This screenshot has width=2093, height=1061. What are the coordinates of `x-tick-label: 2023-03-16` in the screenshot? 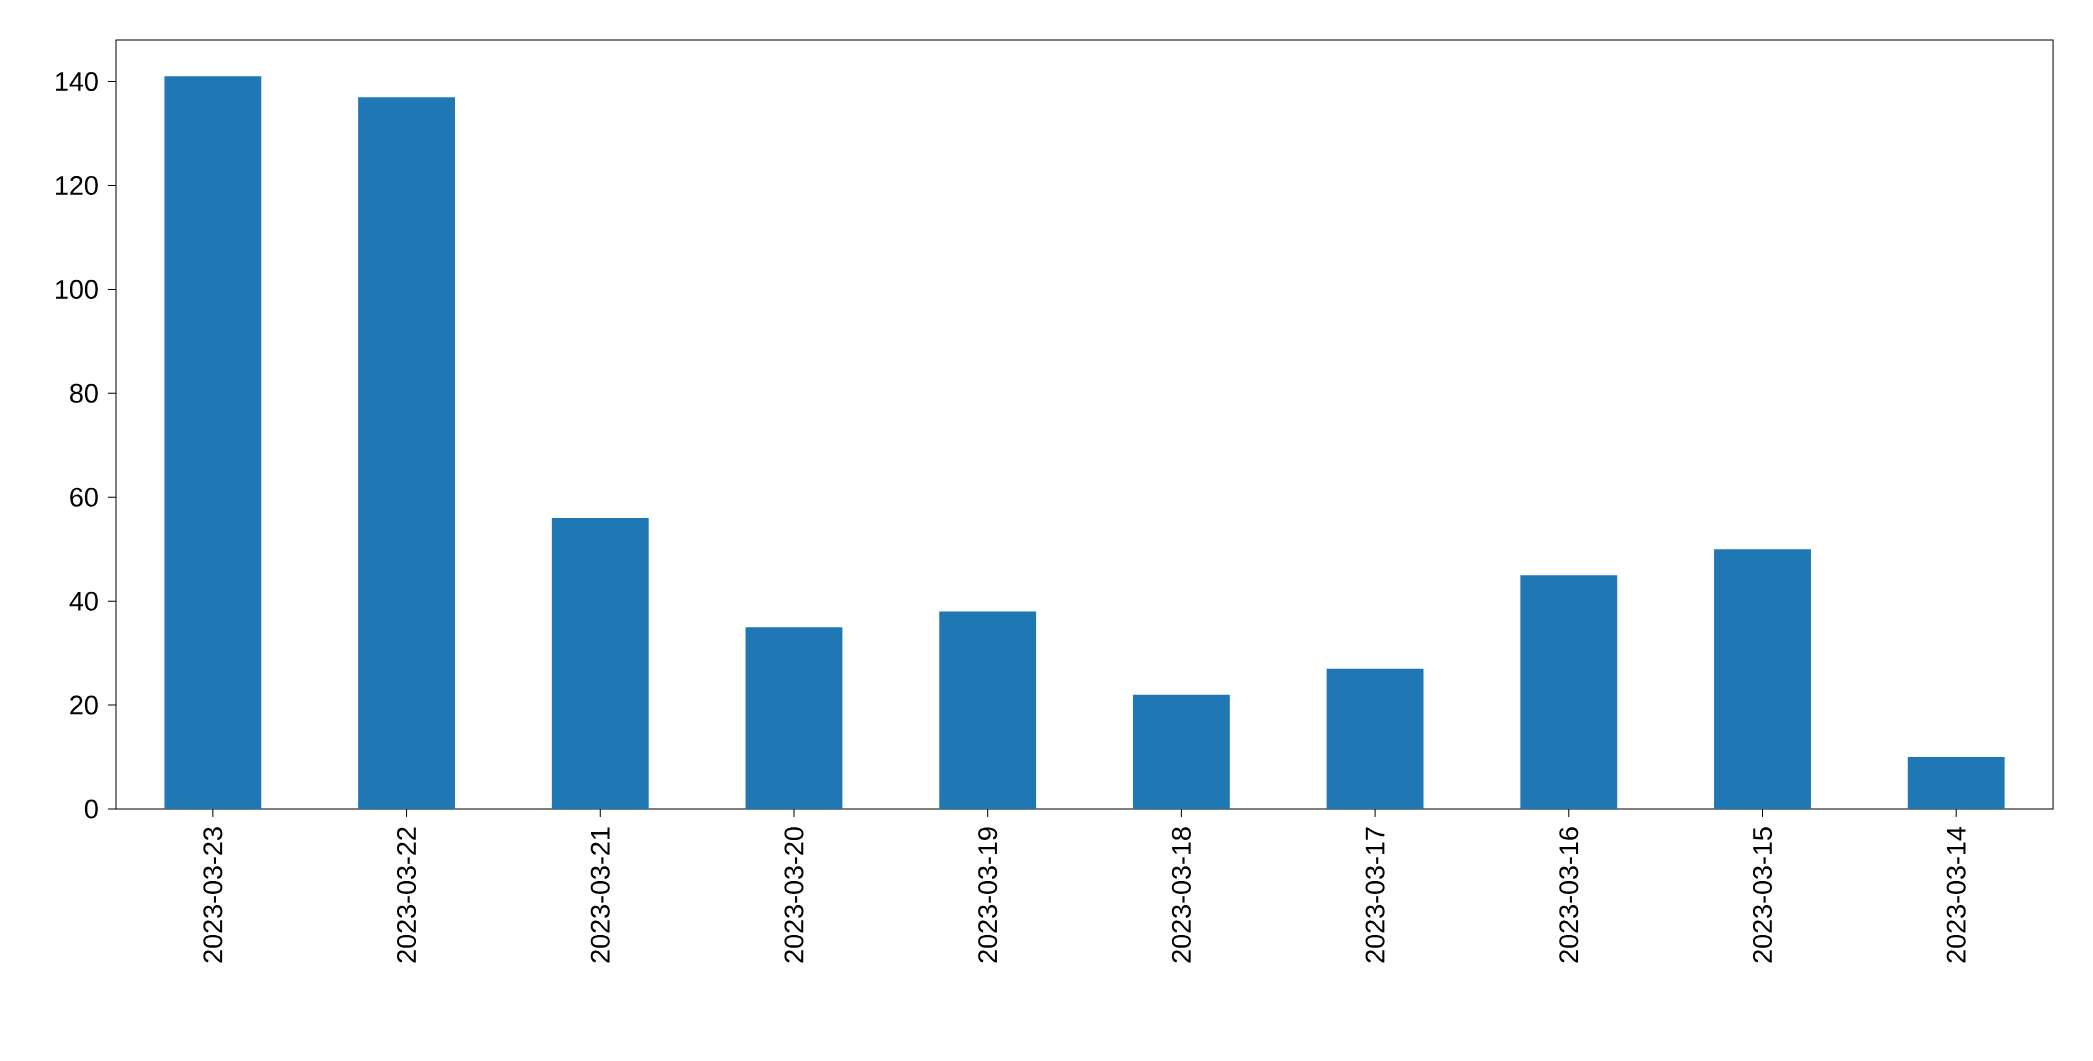 It's located at (1569, 895).